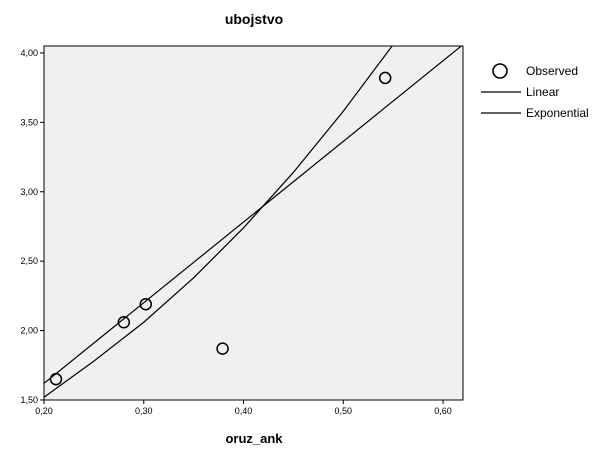 The height and width of the screenshot is (450, 609). I want to click on y-tick-label: 1,50, so click(29, 400).